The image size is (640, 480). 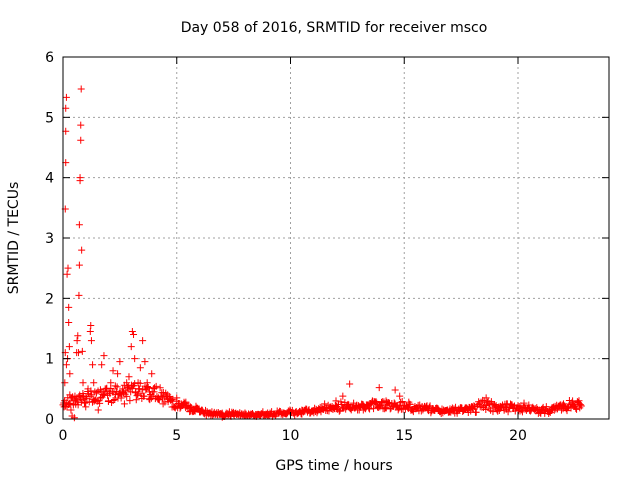 What do you see at coordinates (14, 238) in the screenshot?
I see `y-axis-label: SRMTID / TECUs` at bounding box center [14, 238].